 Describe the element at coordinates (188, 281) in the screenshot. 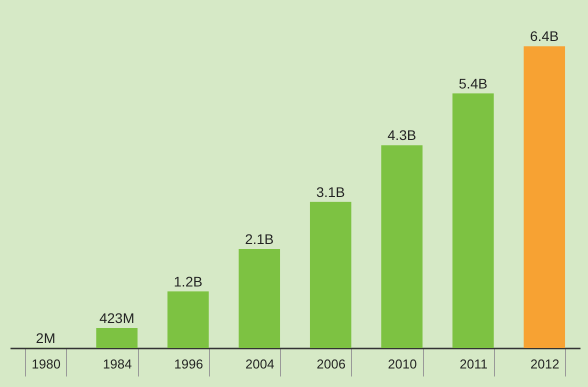

I see `data-label: 1.2B` at that location.